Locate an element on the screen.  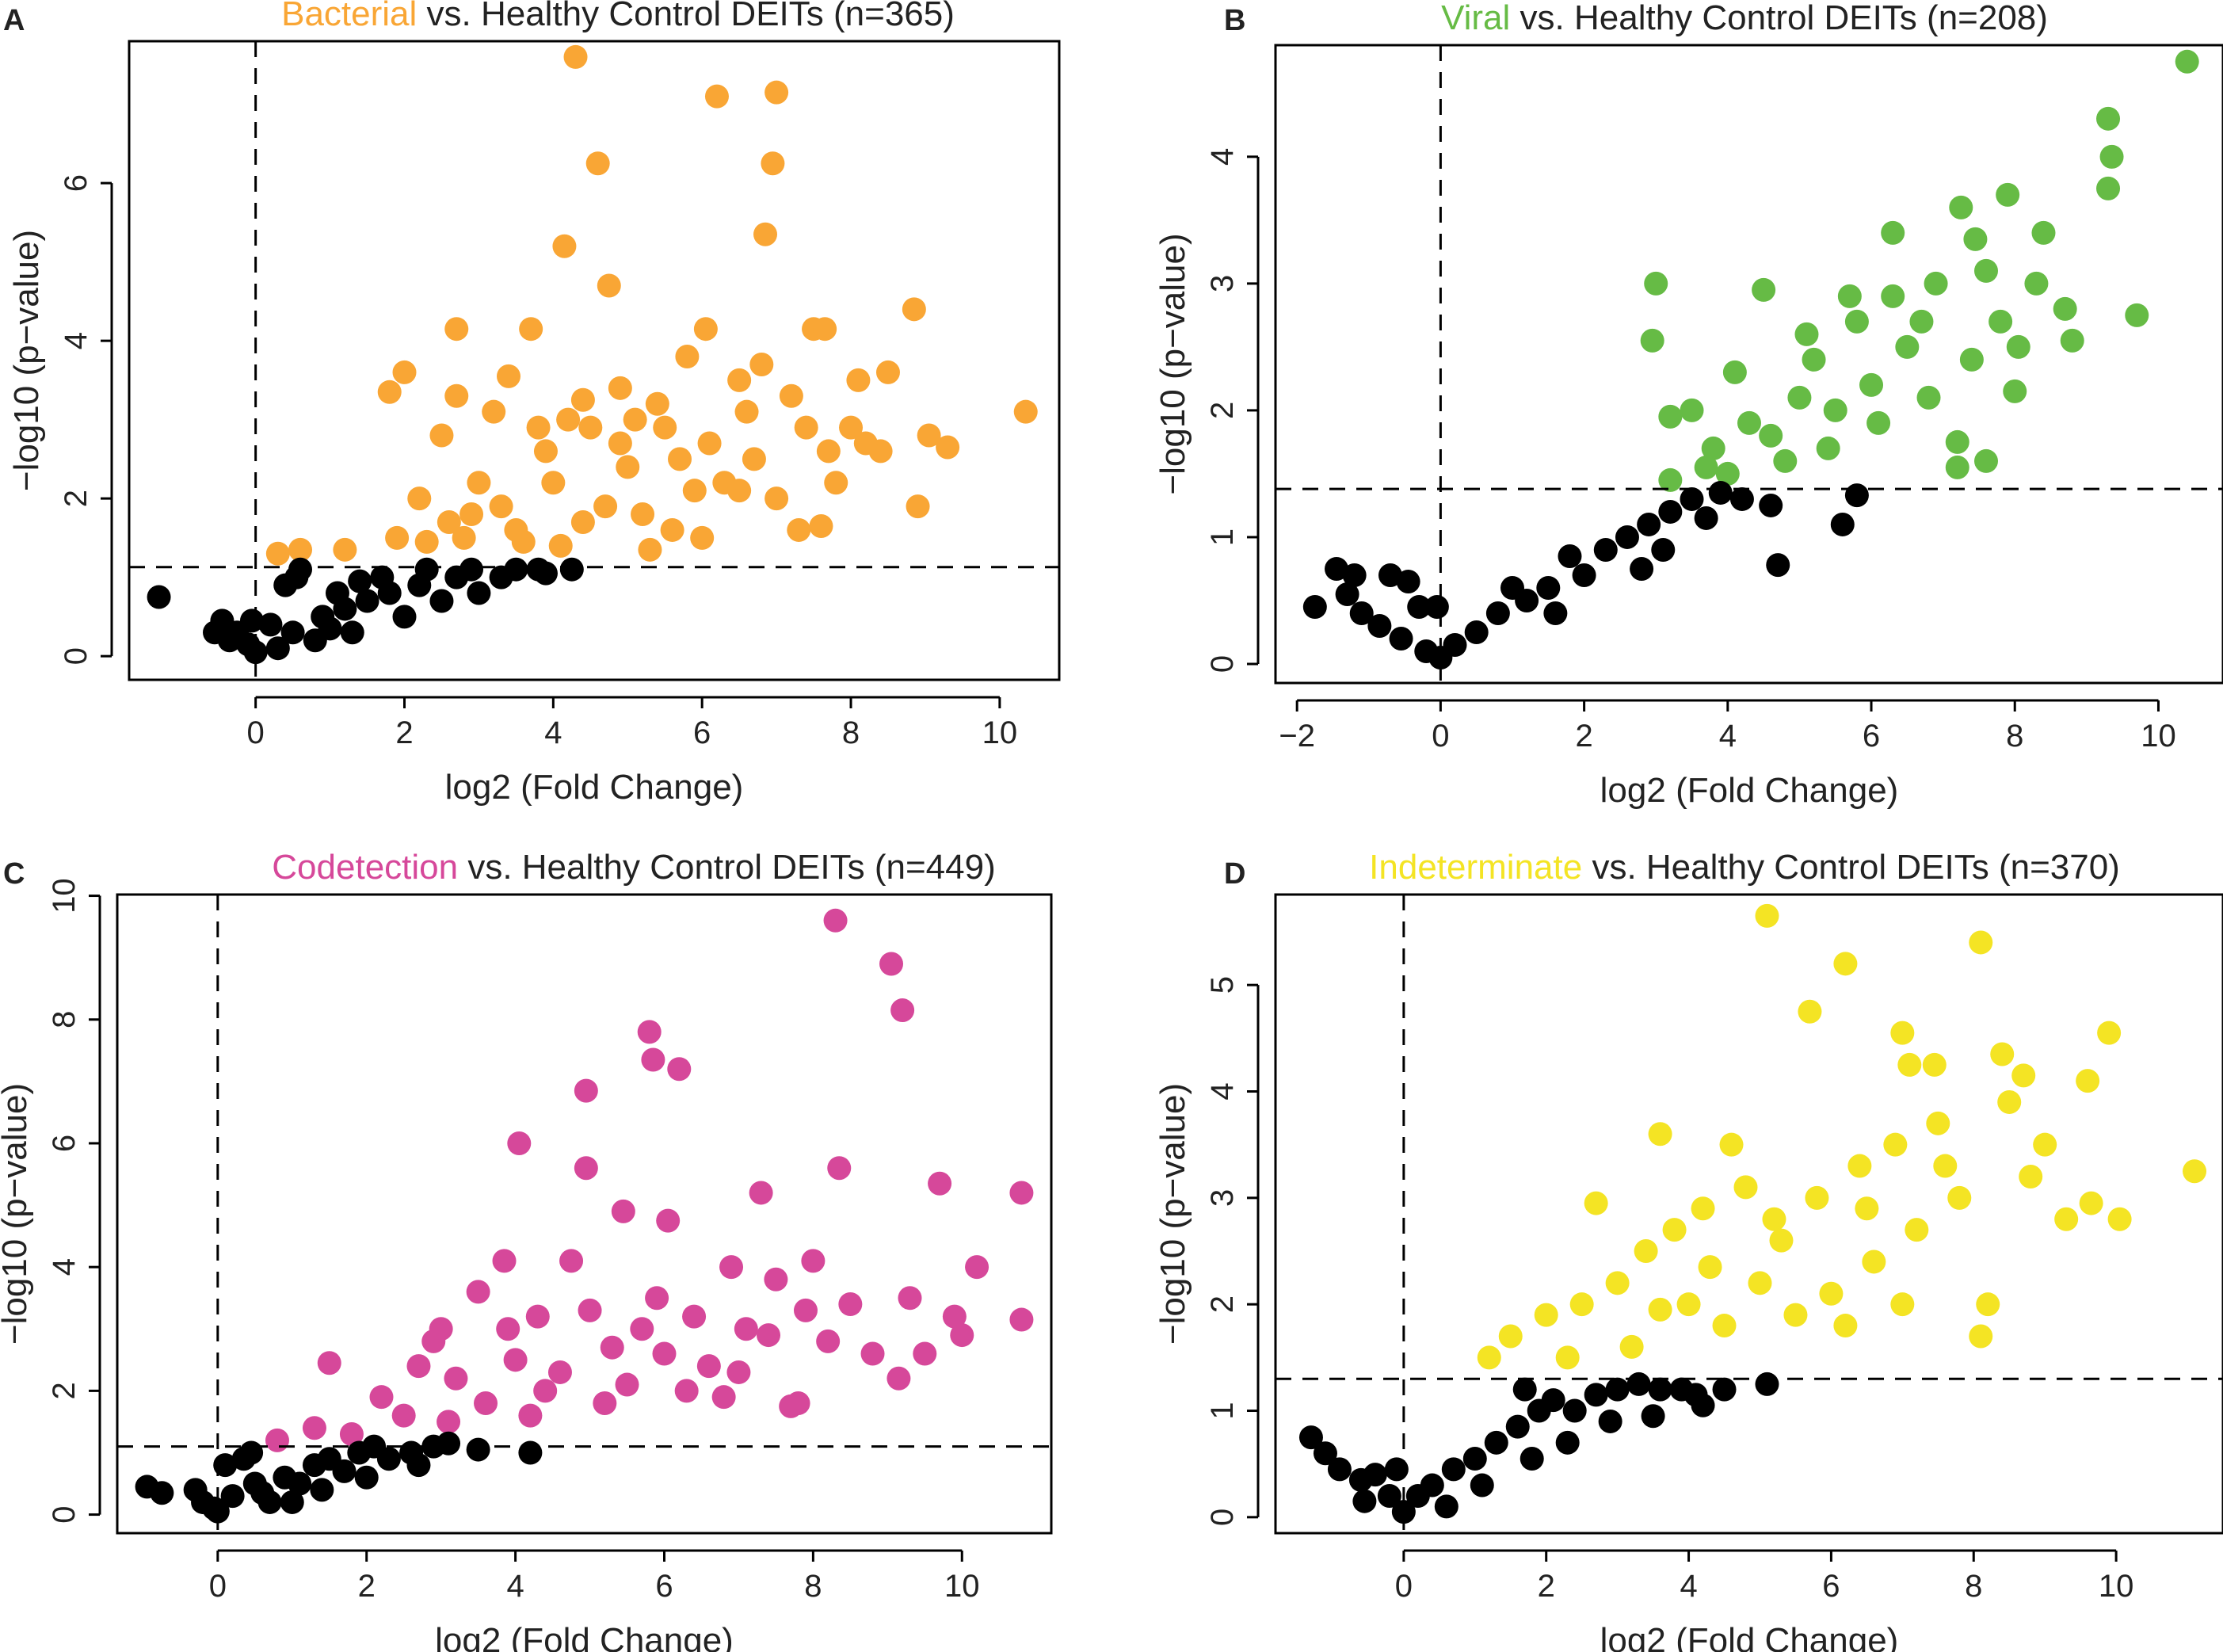
y-tick-label: 1 is located at coordinates (1222, 1410).